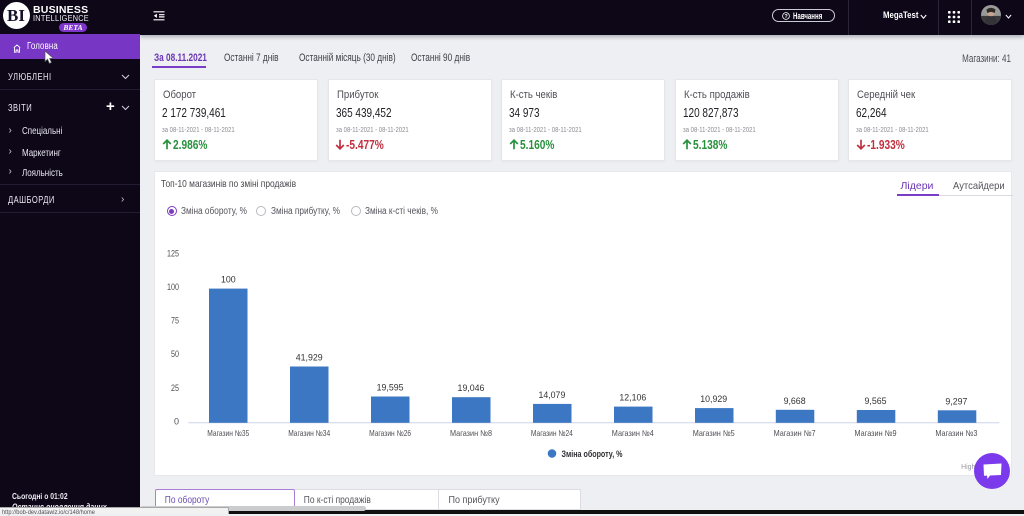 This screenshot has height=516, width=1024. What do you see at coordinates (389, 387) in the screenshot?
I see `svg-text: 19,595` at bounding box center [389, 387].